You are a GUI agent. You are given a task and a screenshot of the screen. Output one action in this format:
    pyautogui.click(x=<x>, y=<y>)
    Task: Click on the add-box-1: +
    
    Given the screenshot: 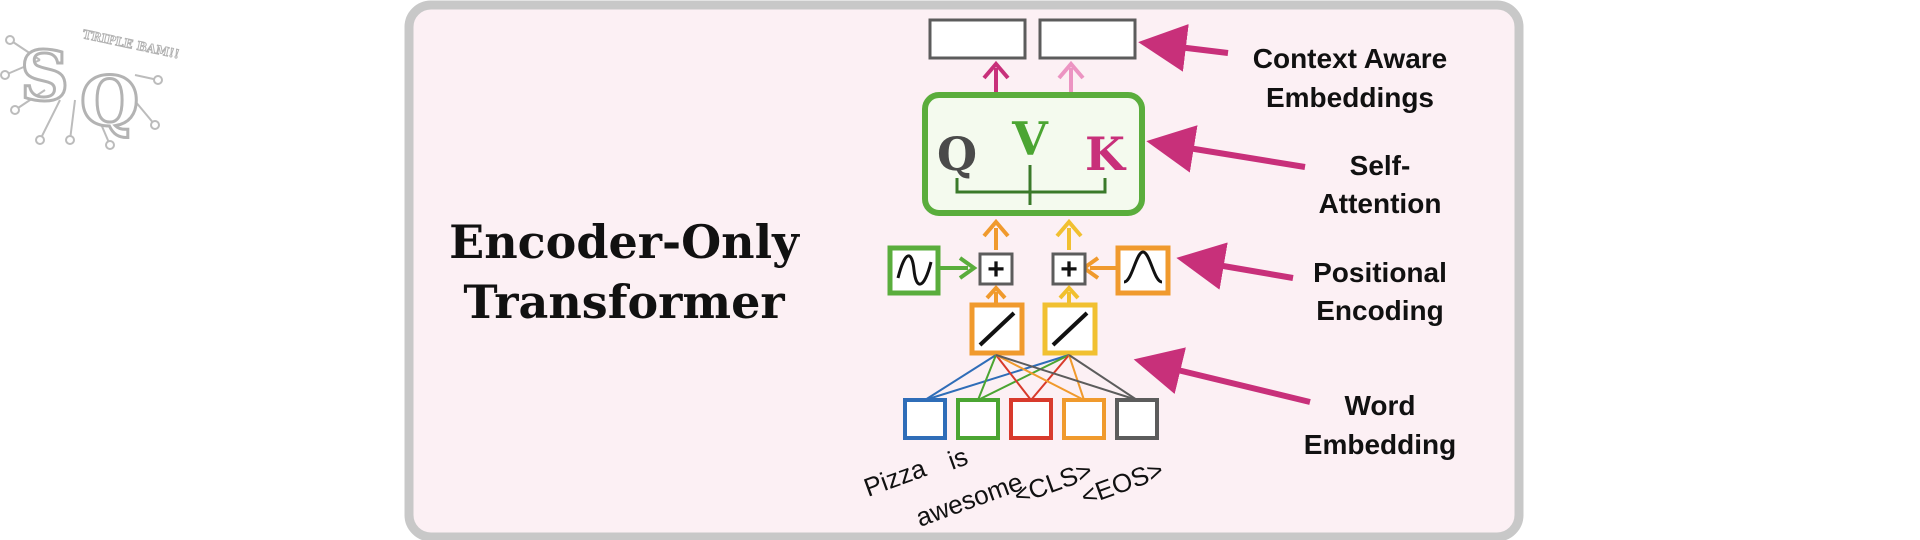 What is the action you would take?
    pyautogui.click(x=996, y=269)
    